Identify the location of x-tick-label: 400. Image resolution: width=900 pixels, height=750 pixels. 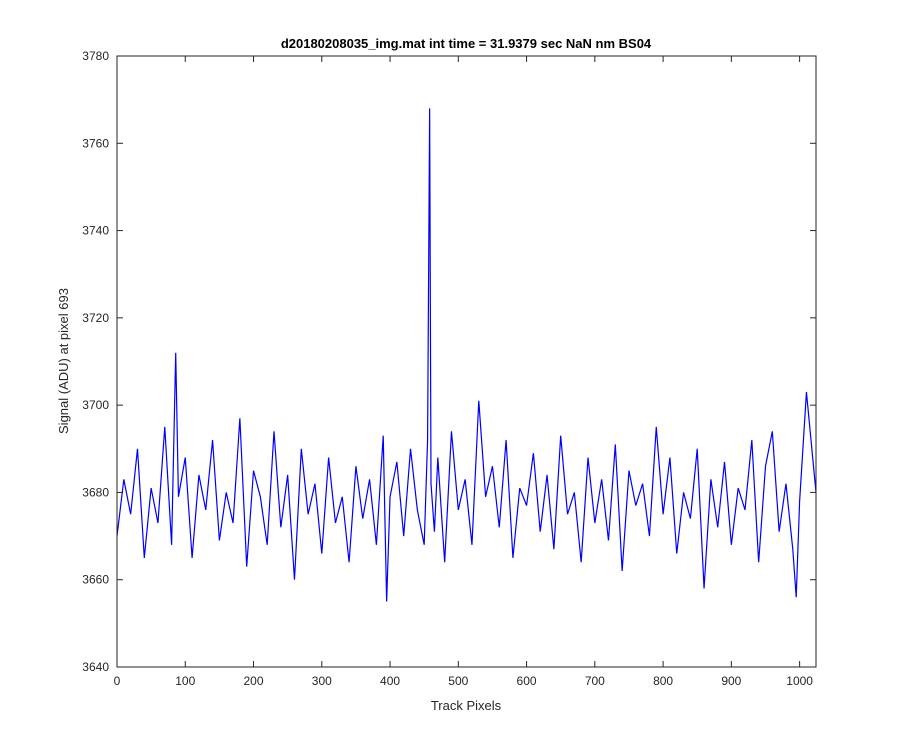
(390, 681).